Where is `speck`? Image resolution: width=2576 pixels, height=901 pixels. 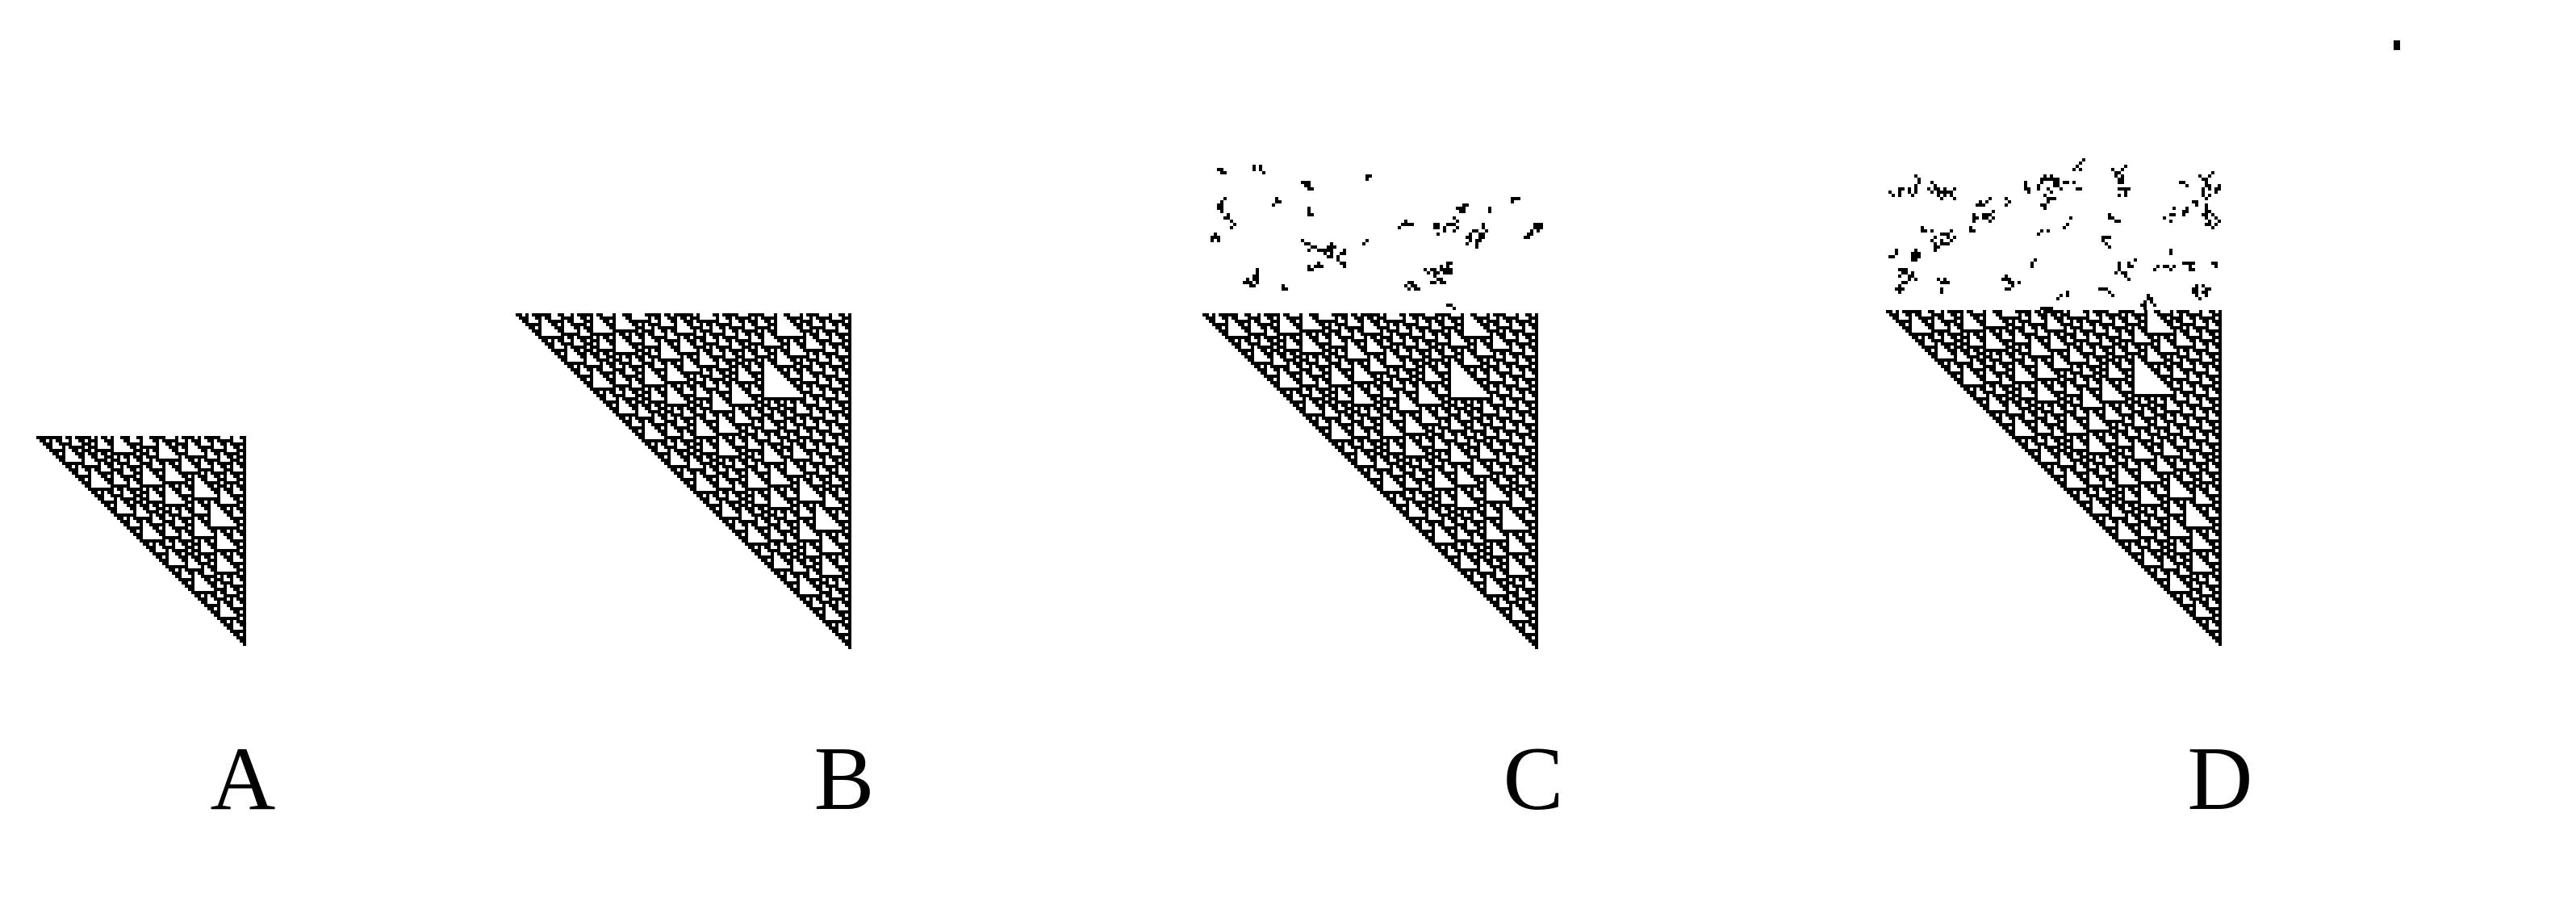 speck is located at coordinates (2397, 45).